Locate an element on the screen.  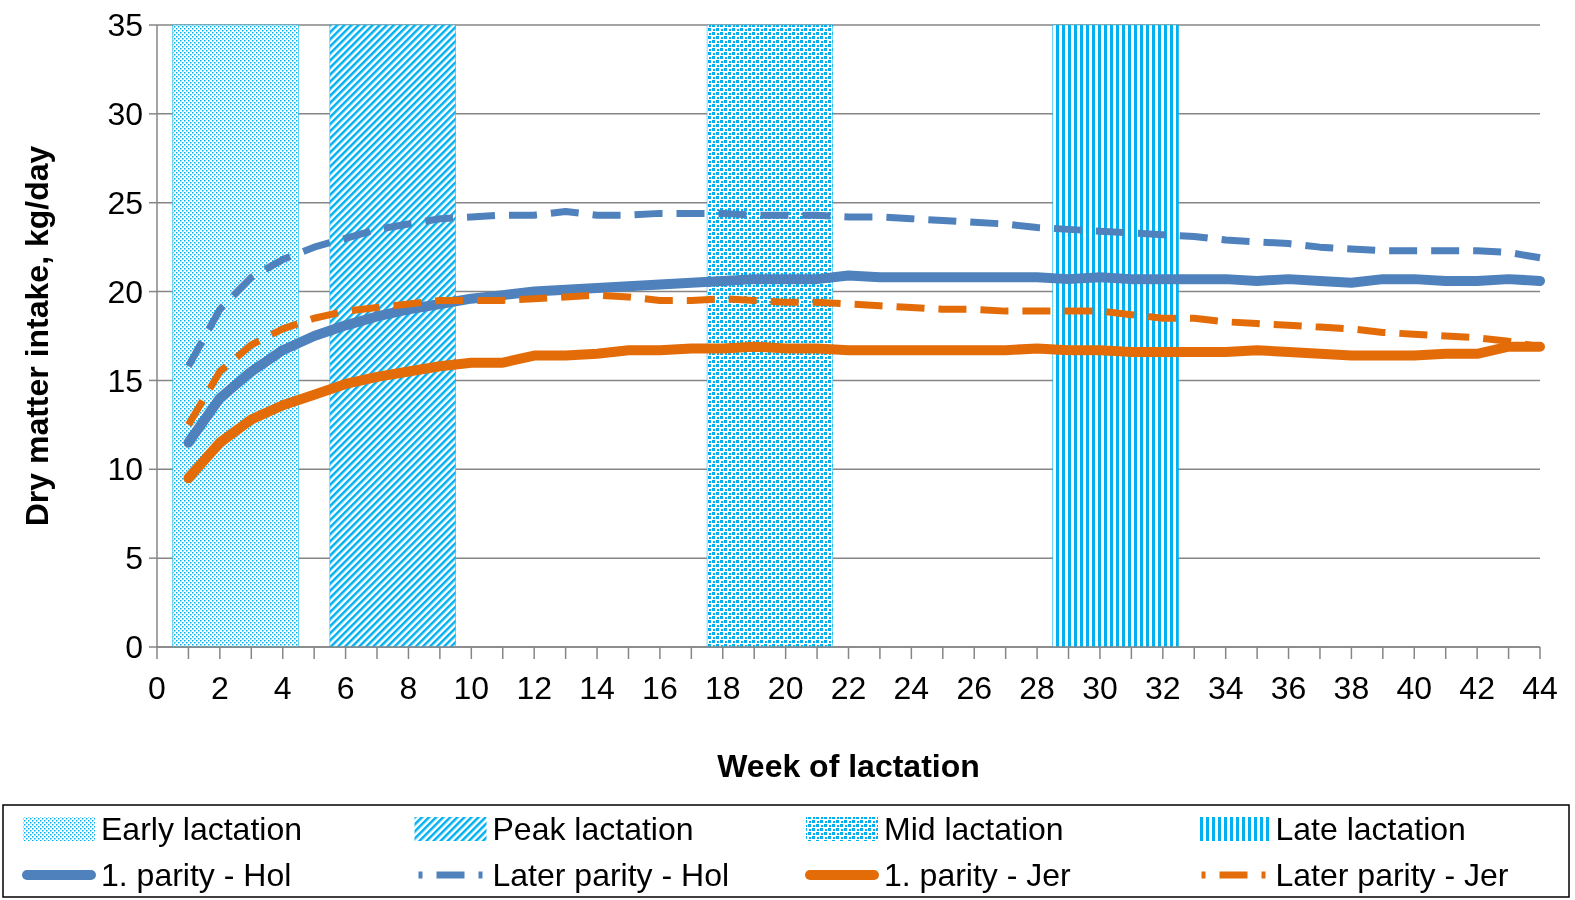
legend-label: Peak lactation is located at coordinates (593, 829).